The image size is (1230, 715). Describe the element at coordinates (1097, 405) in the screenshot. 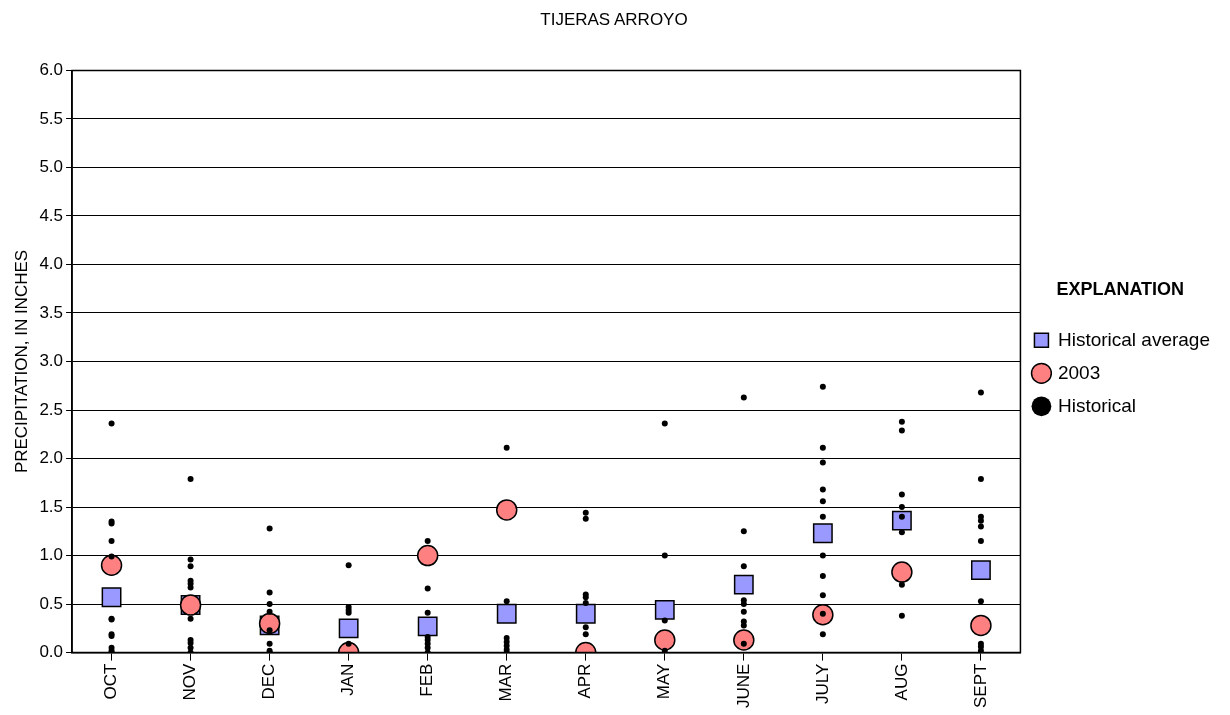

I see `legend-label: Historical` at that location.